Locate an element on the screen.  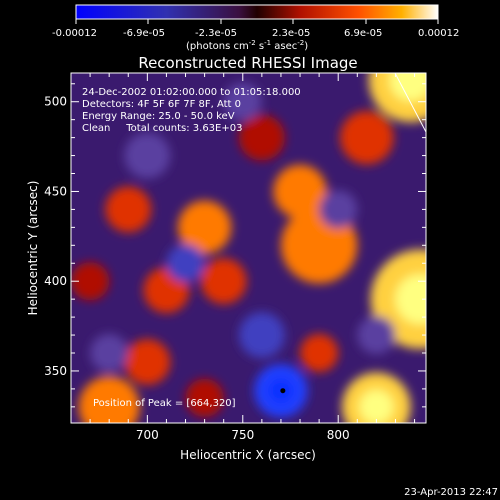
solar-limb-line is located at coordinates (410, 102).